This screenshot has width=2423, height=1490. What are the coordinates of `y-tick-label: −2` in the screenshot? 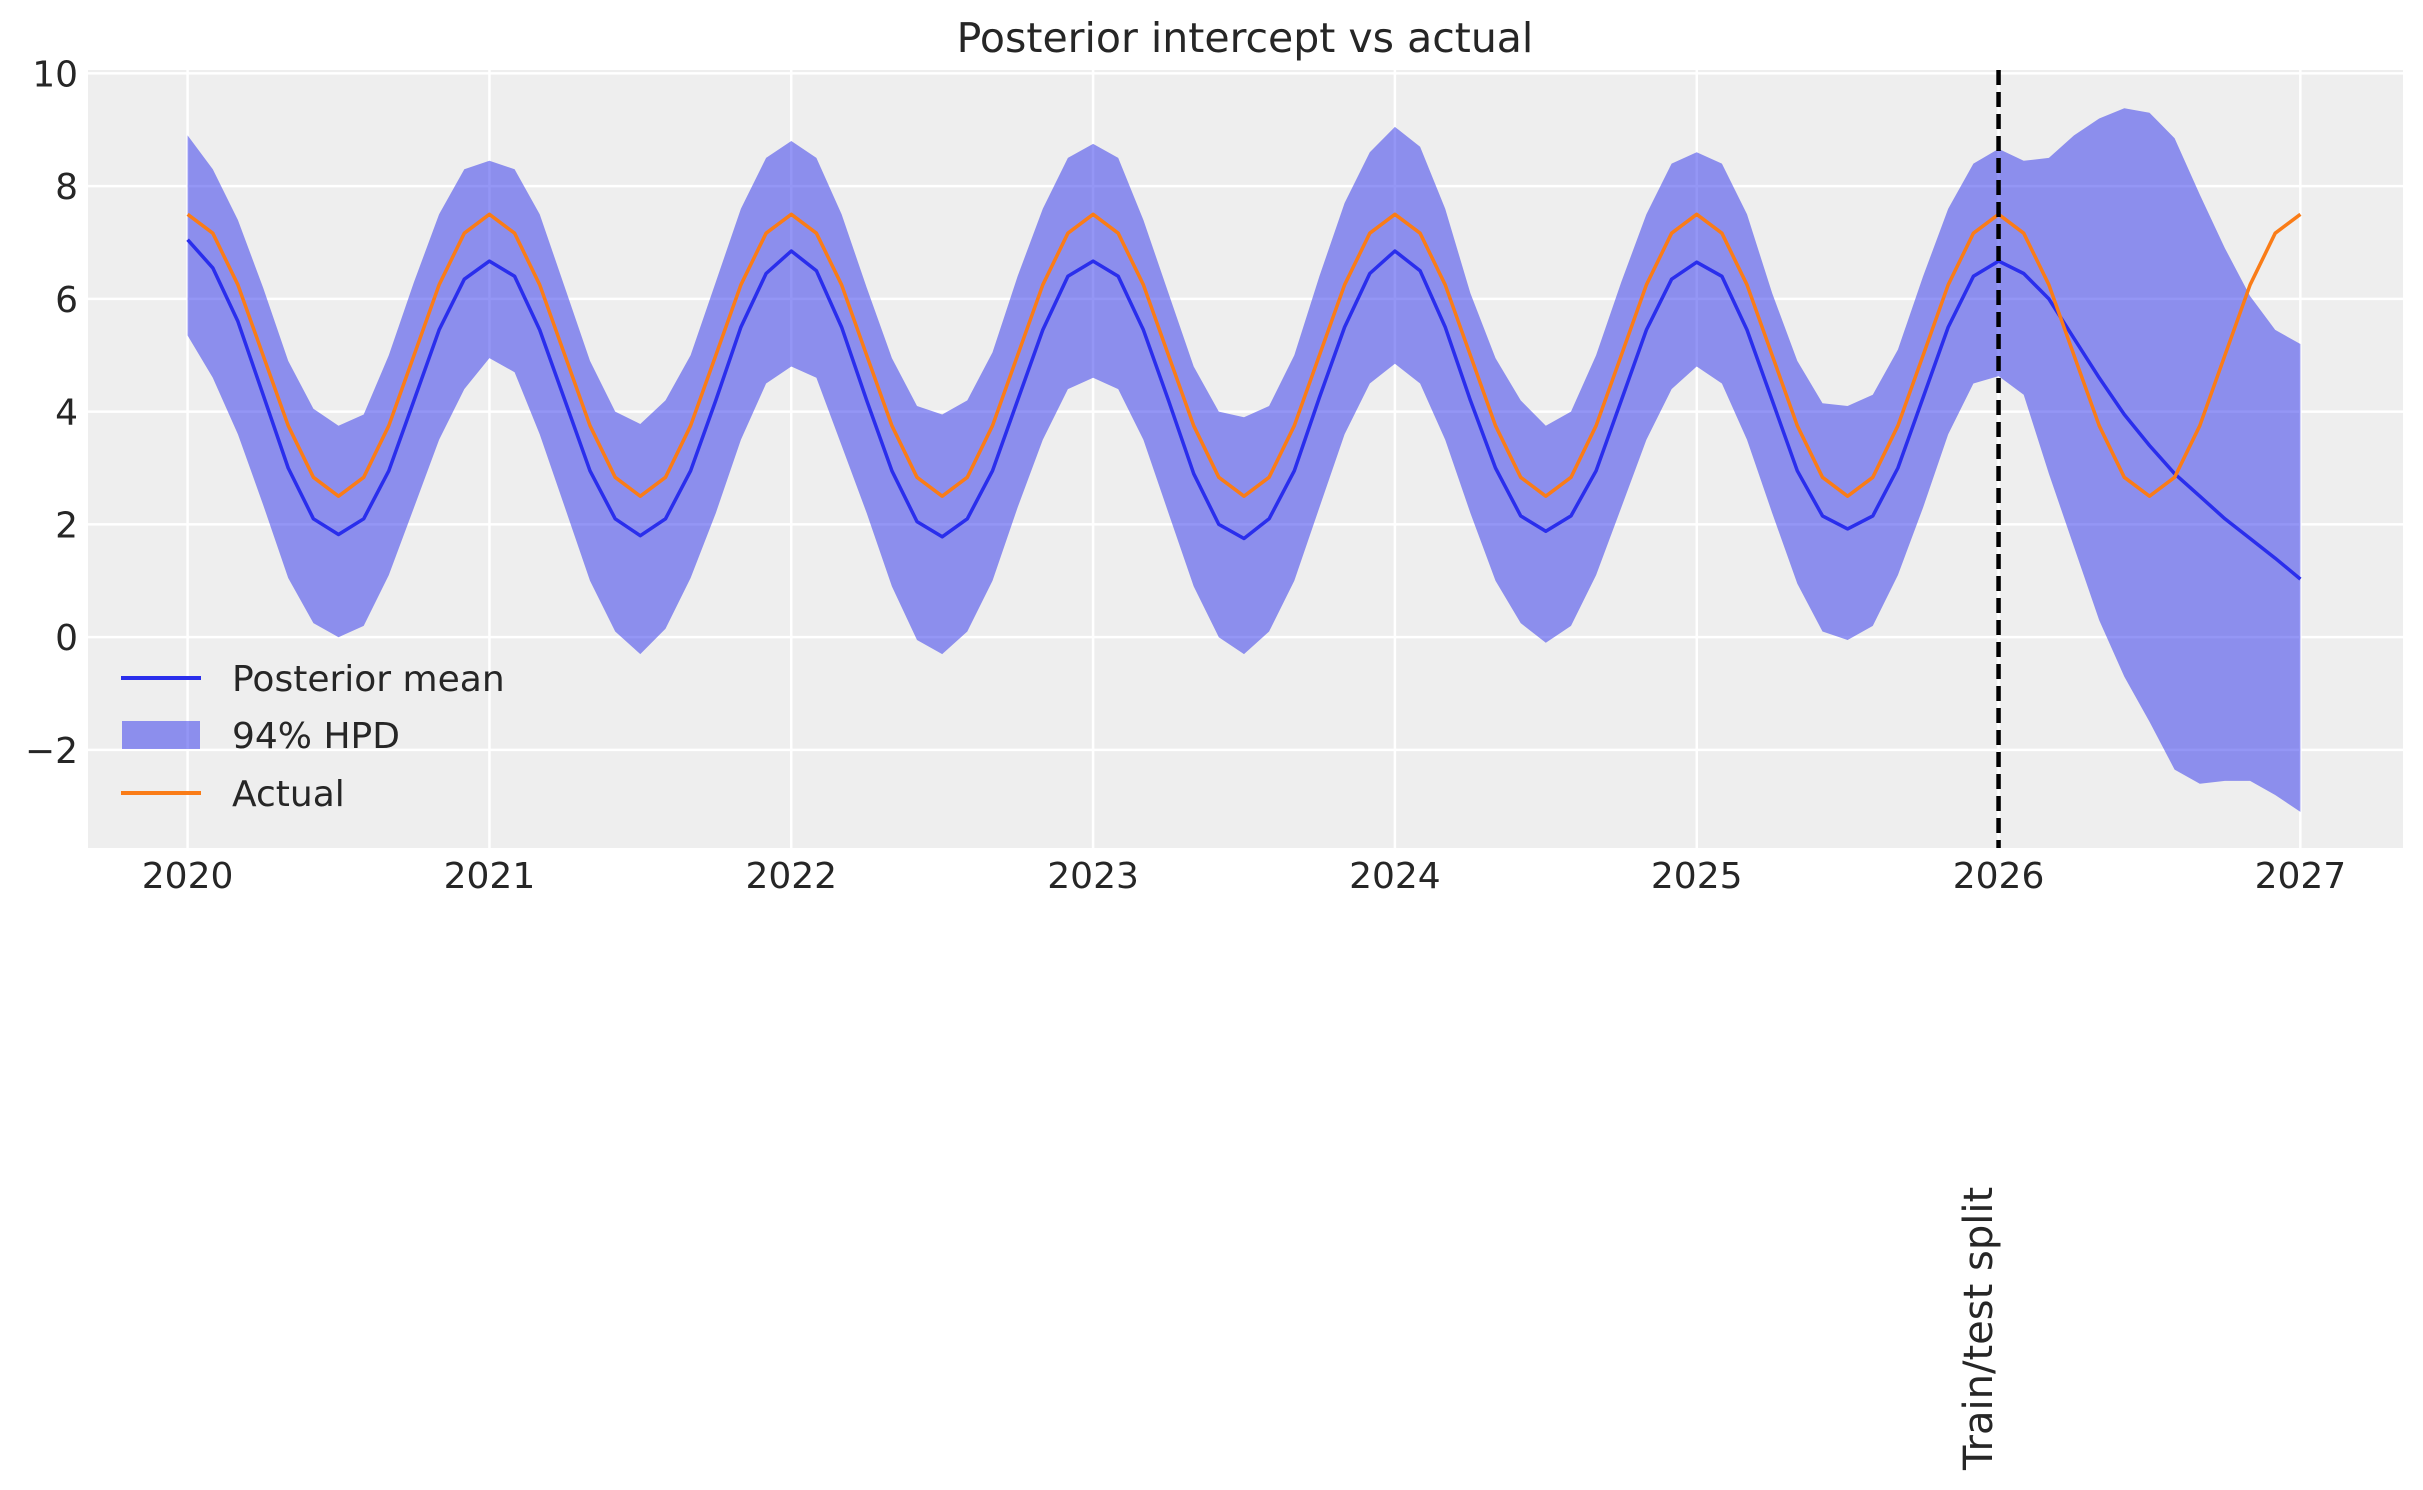 It's located at (51, 751).